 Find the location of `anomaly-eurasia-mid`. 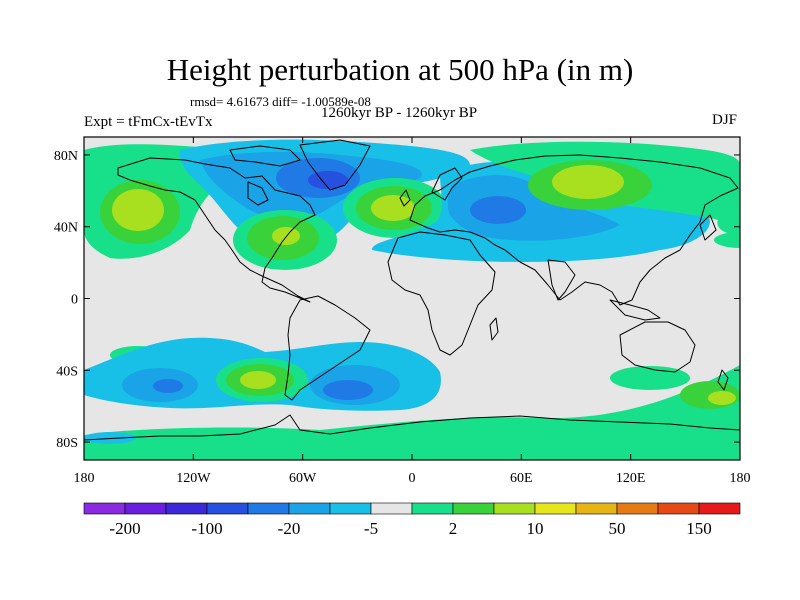

anomaly-eurasia-mid is located at coordinates (533, 208).